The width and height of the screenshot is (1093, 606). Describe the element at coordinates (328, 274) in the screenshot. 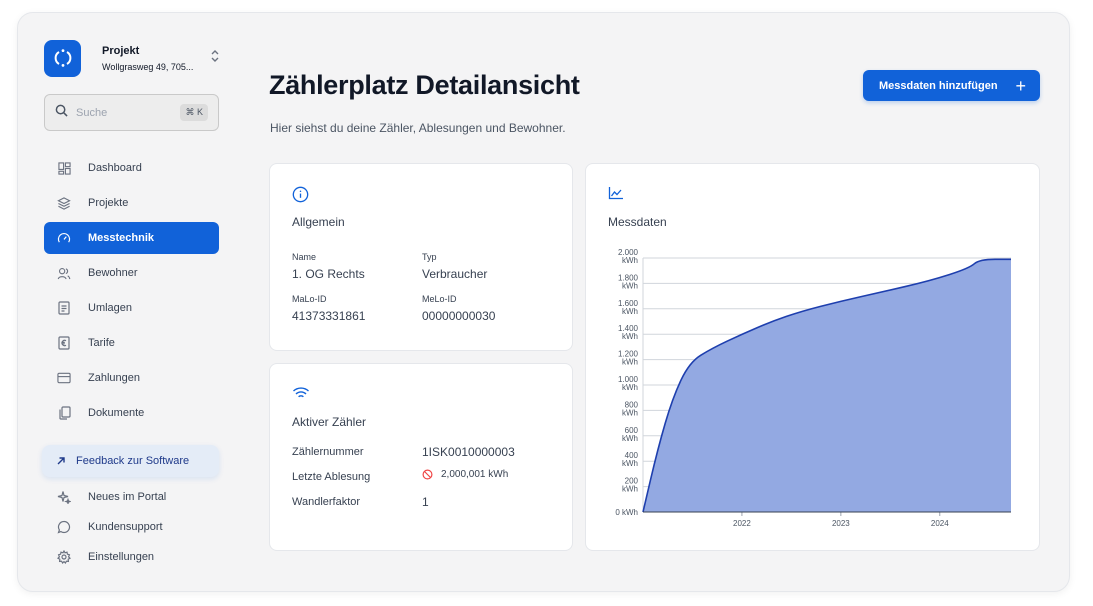

I see `name-value: 1. OG Rechts` at that location.